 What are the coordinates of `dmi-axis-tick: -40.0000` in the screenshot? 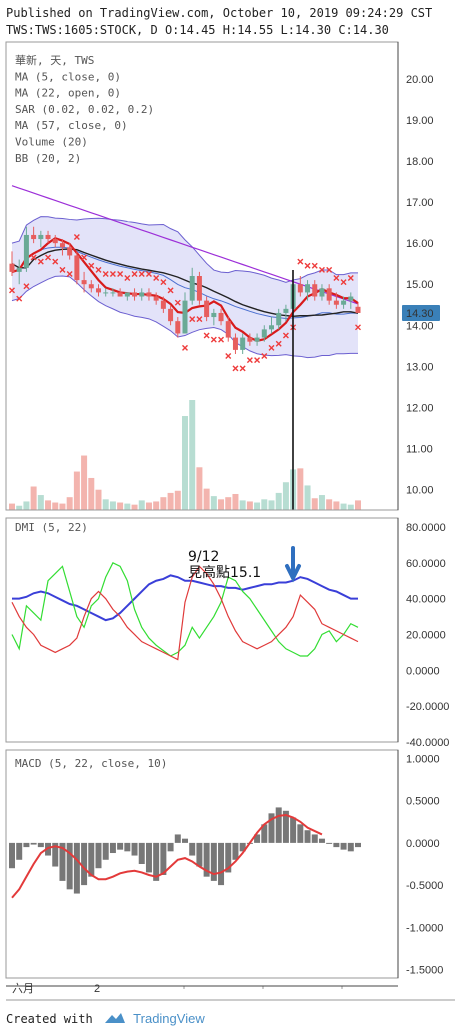 It's located at (427, 743).